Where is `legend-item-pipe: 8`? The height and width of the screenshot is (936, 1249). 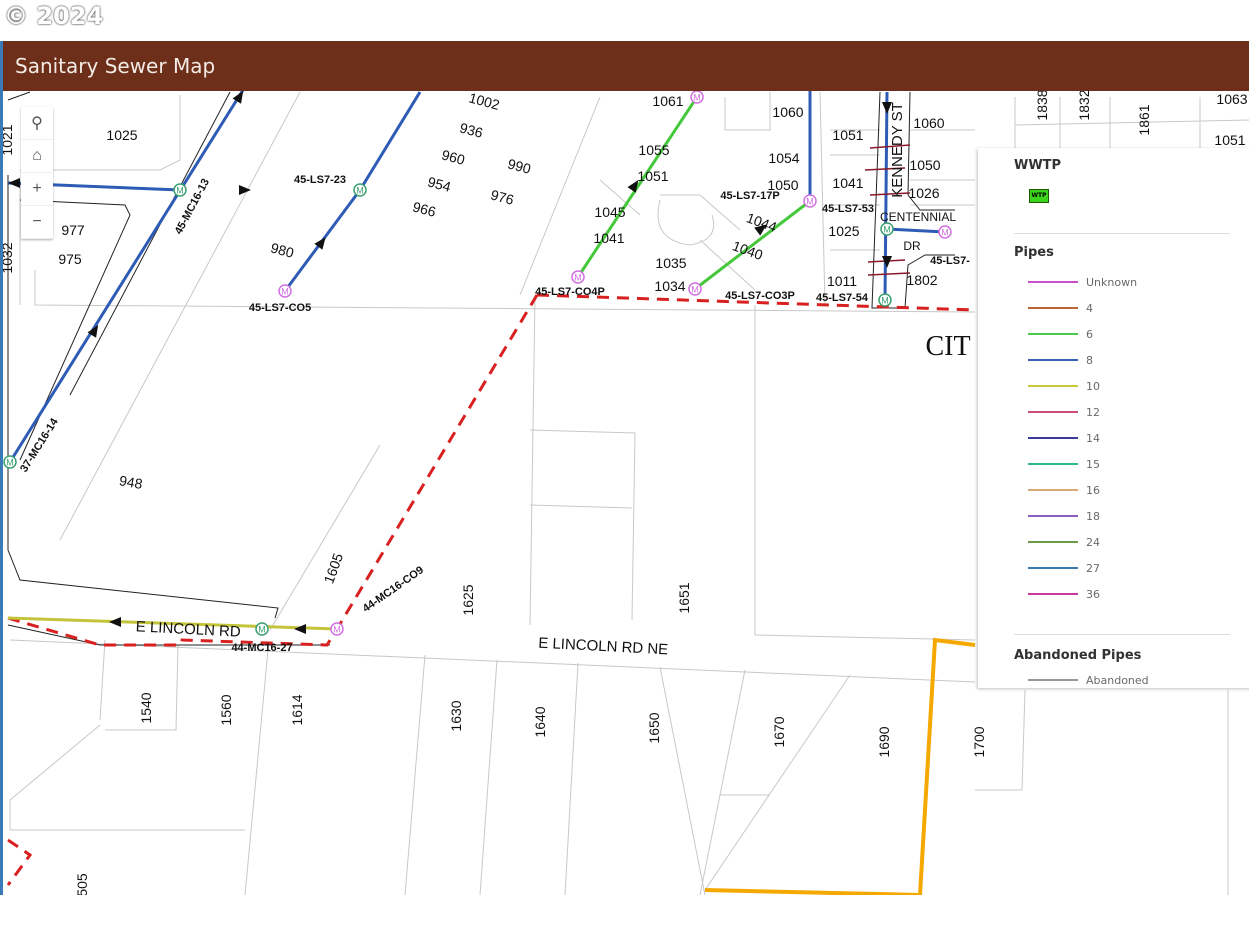
legend-item-pipe: 8 is located at coordinates (1060, 360).